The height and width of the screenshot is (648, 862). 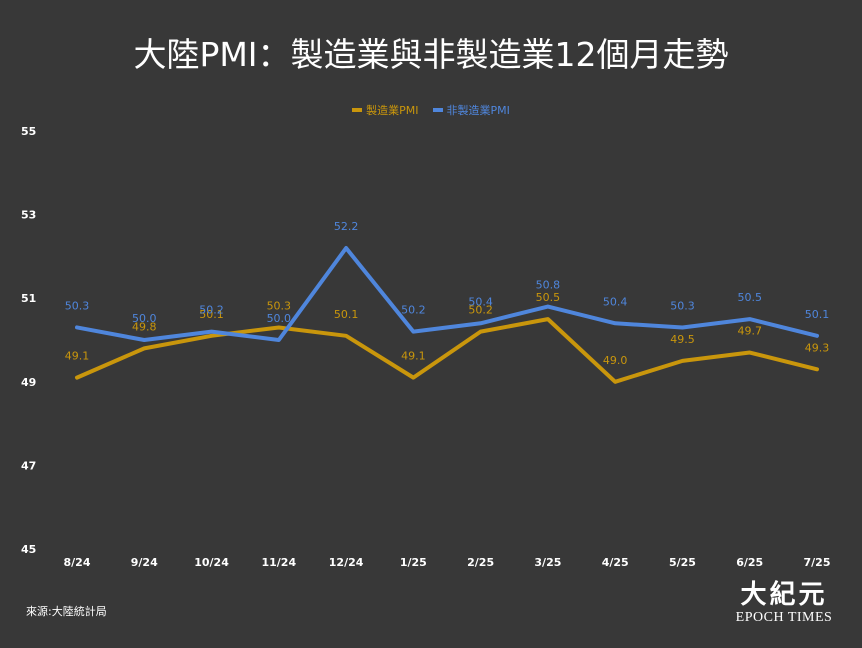 I want to click on x-tick-label: 10/24, so click(x=211, y=562).